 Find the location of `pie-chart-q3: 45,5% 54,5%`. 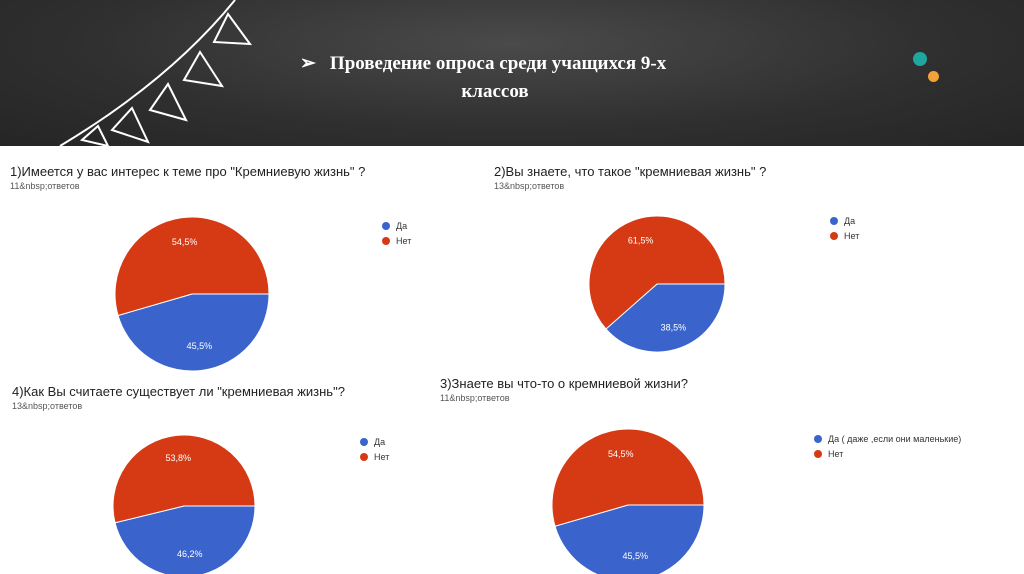

pie-chart-q3: 45,5% 54,5% is located at coordinates (628, 501).